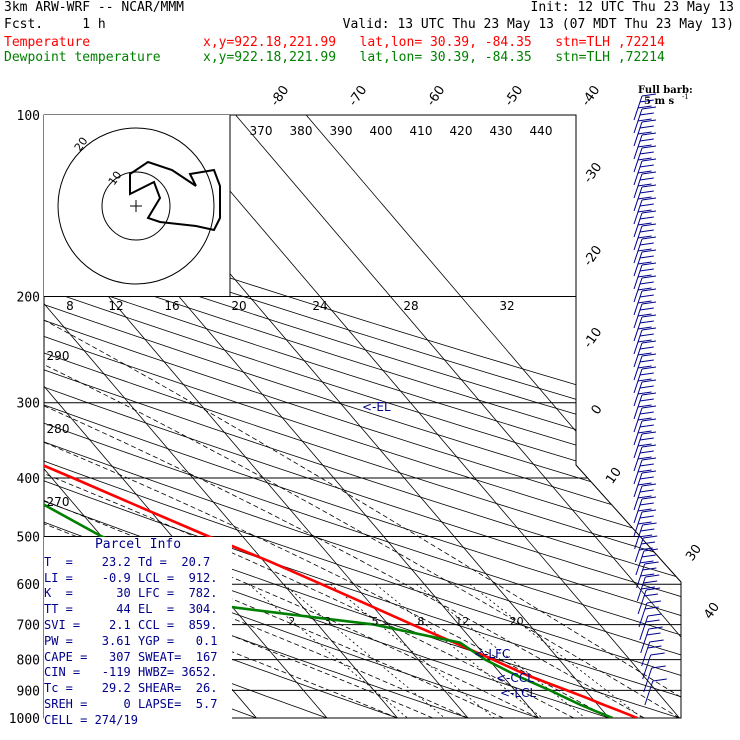  Describe the element at coordinates (138, 610) in the screenshot. I see `parcel-info-row: TT = 44 EL = 304.` at that location.